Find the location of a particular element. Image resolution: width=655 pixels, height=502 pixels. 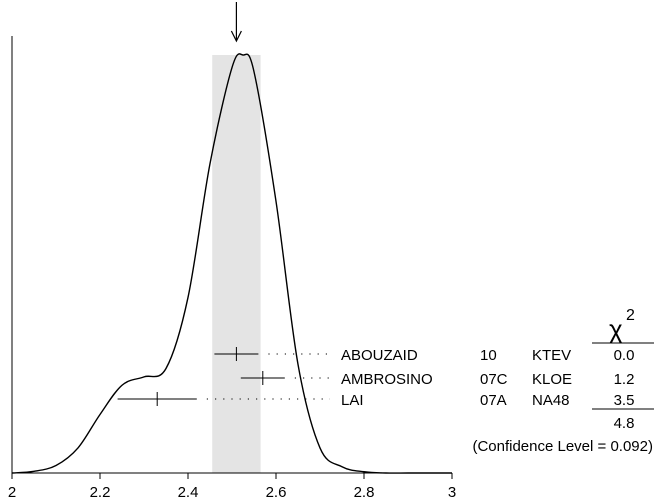

measurement-row: LAI 07A NA48 3.5 is located at coordinates (376, 400).